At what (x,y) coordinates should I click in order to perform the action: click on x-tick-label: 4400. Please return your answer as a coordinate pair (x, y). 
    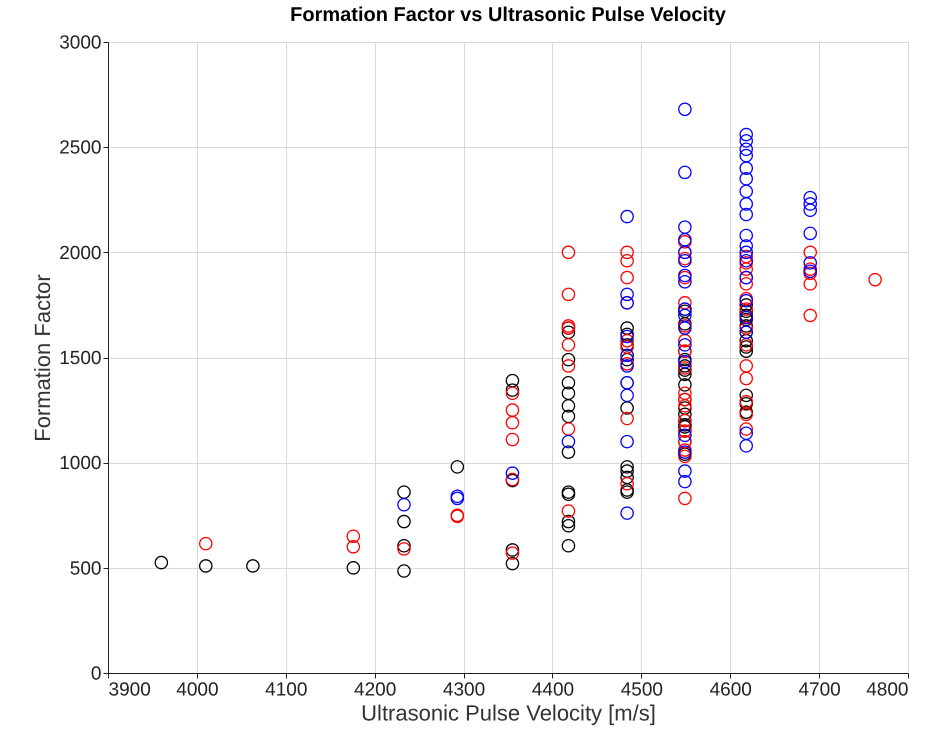
    Looking at the image, I should click on (553, 690).